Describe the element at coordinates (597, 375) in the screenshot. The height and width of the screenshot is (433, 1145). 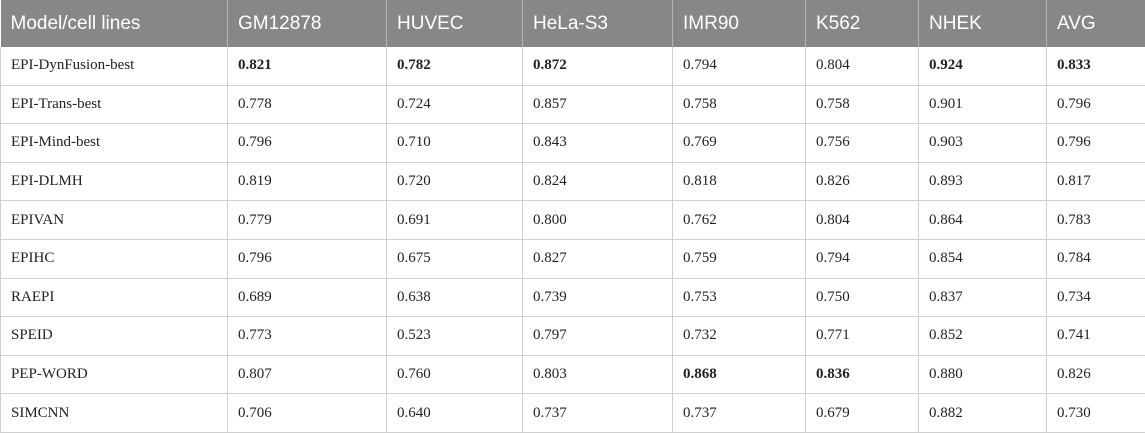
I see `value-cell: 0.803` at that location.